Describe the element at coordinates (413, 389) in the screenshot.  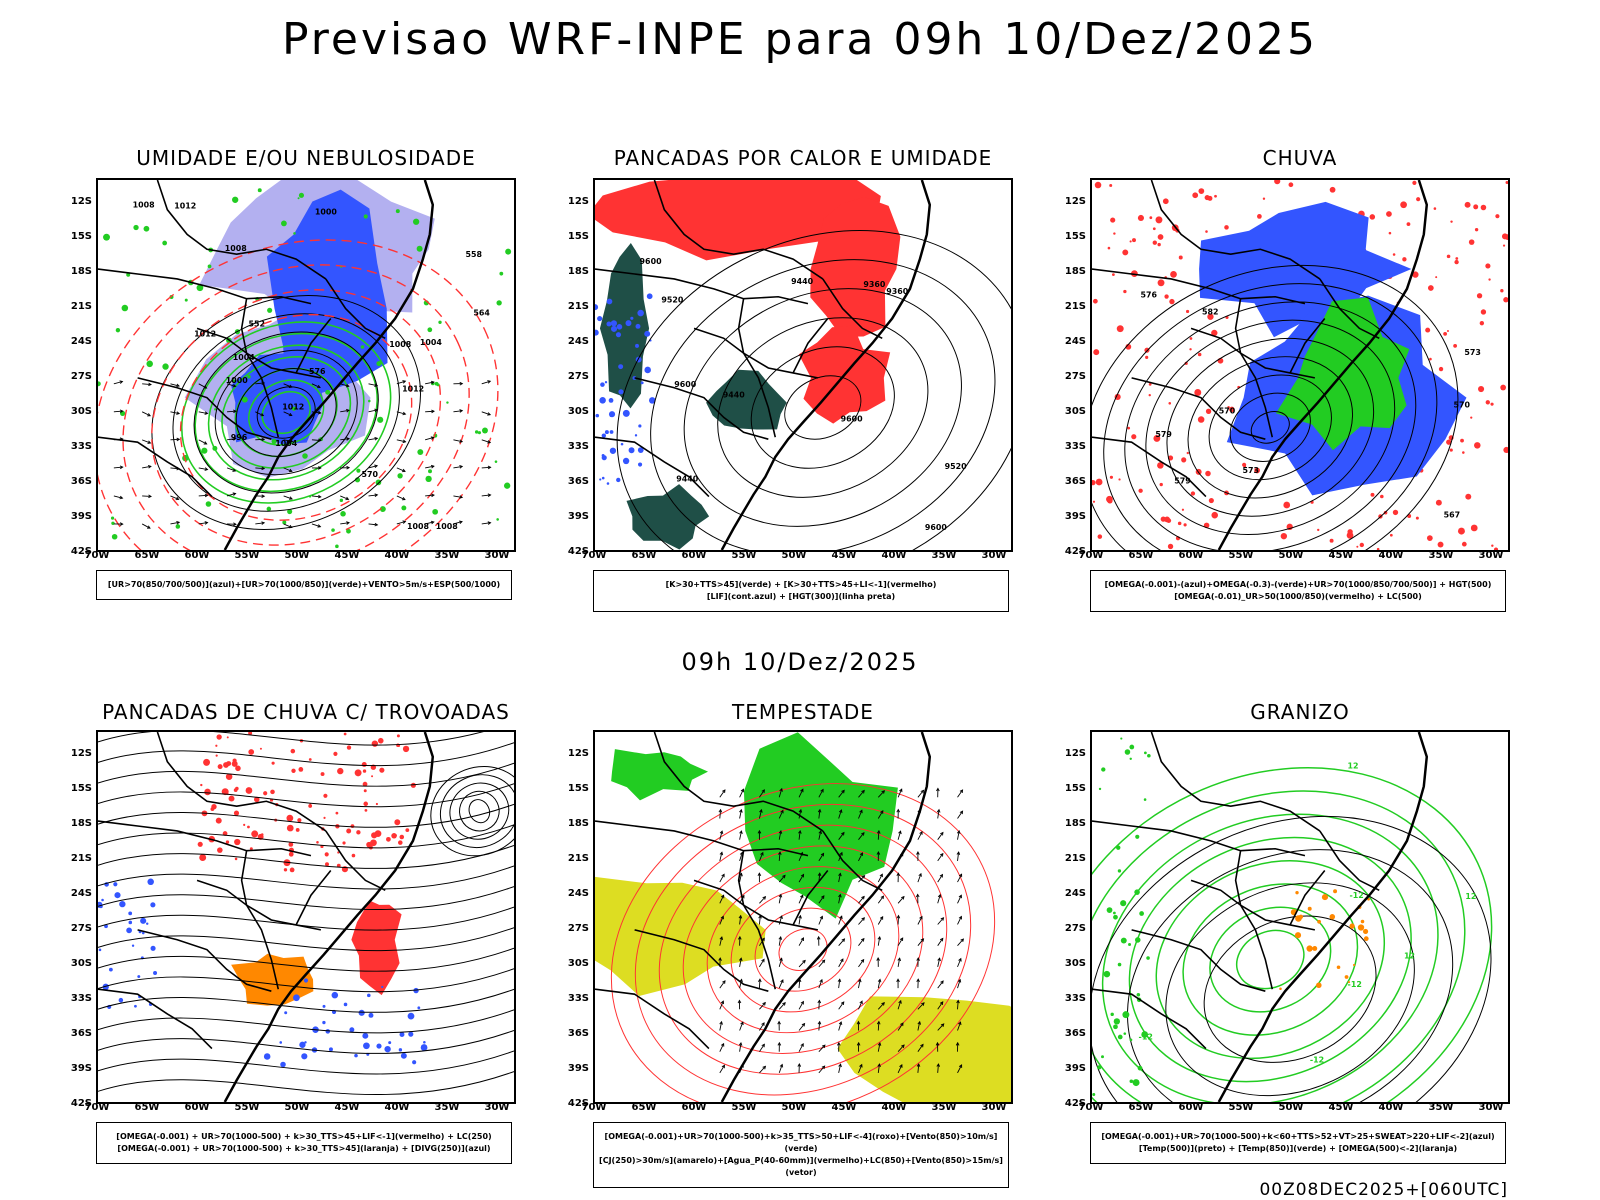
I see `contour-label: 1012` at that location.